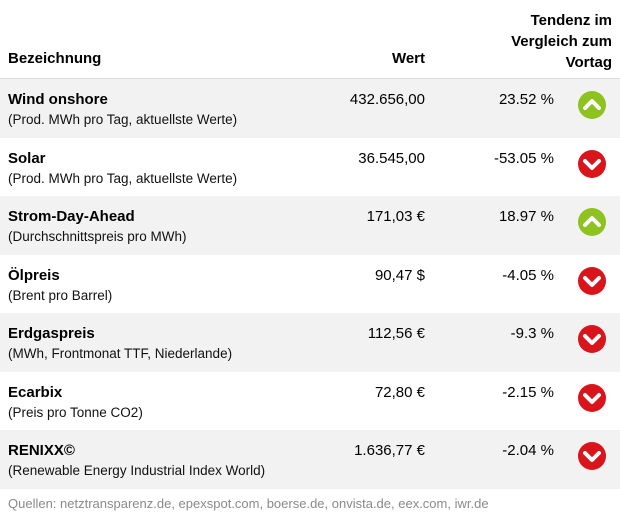 The image size is (620, 521). I want to click on row-value: 112,56 €, so click(396, 333).